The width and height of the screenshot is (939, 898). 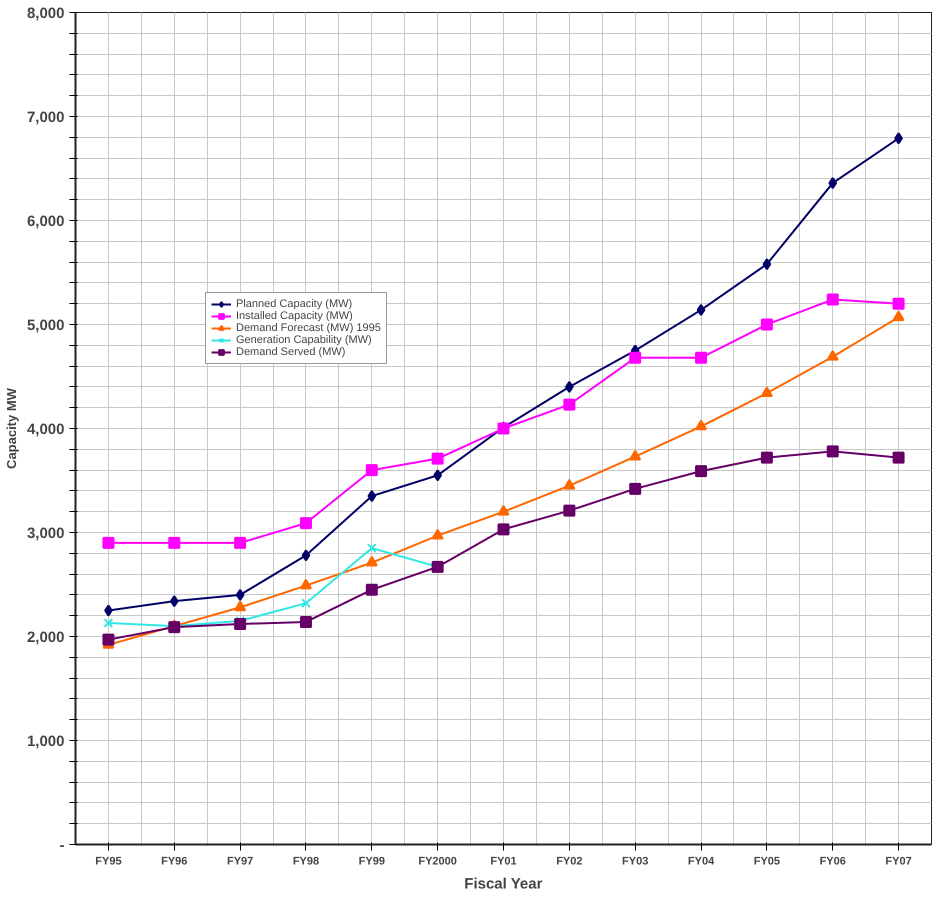 What do you see at coordinates (833, 862) in the screenshot?
I see `x-tick-label: FY06` at bounding box center [833, 862].